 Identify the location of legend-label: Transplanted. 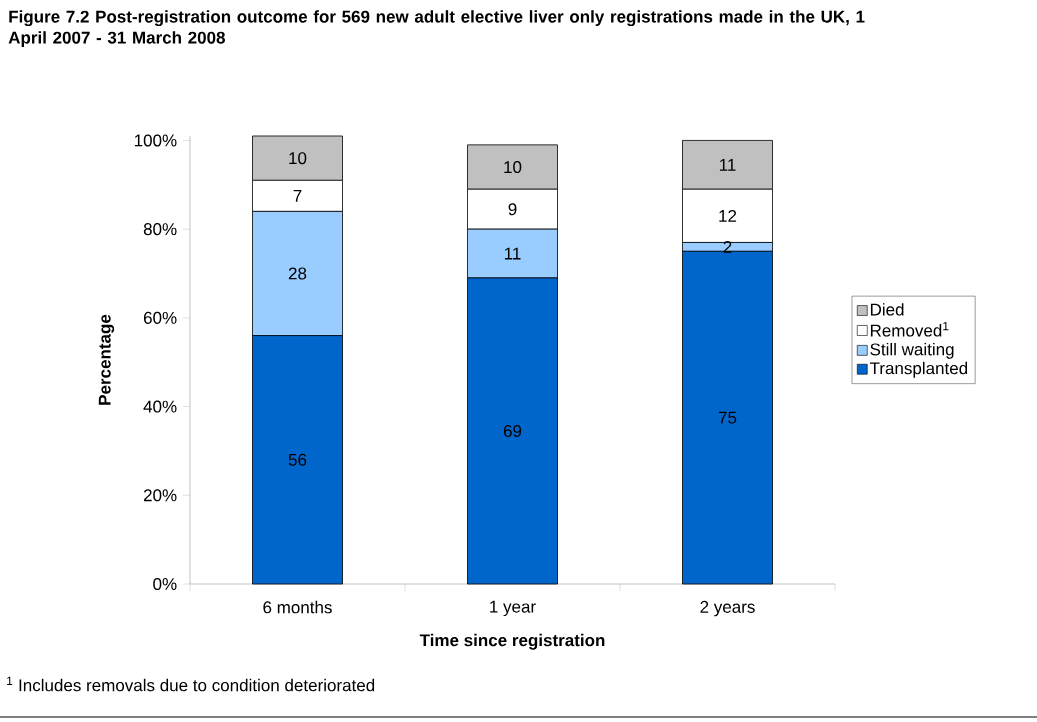
(918, 369).